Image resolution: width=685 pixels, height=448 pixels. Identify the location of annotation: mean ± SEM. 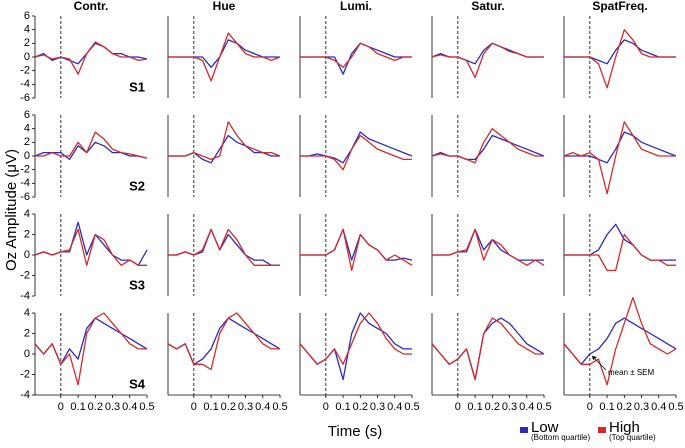
(631, 372).